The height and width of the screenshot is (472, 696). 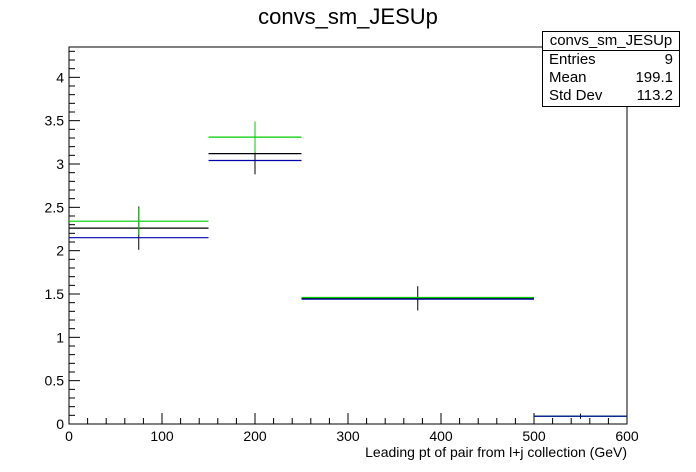 I want to click on y-tick-label: 1.5, so click(x=55, y=294).